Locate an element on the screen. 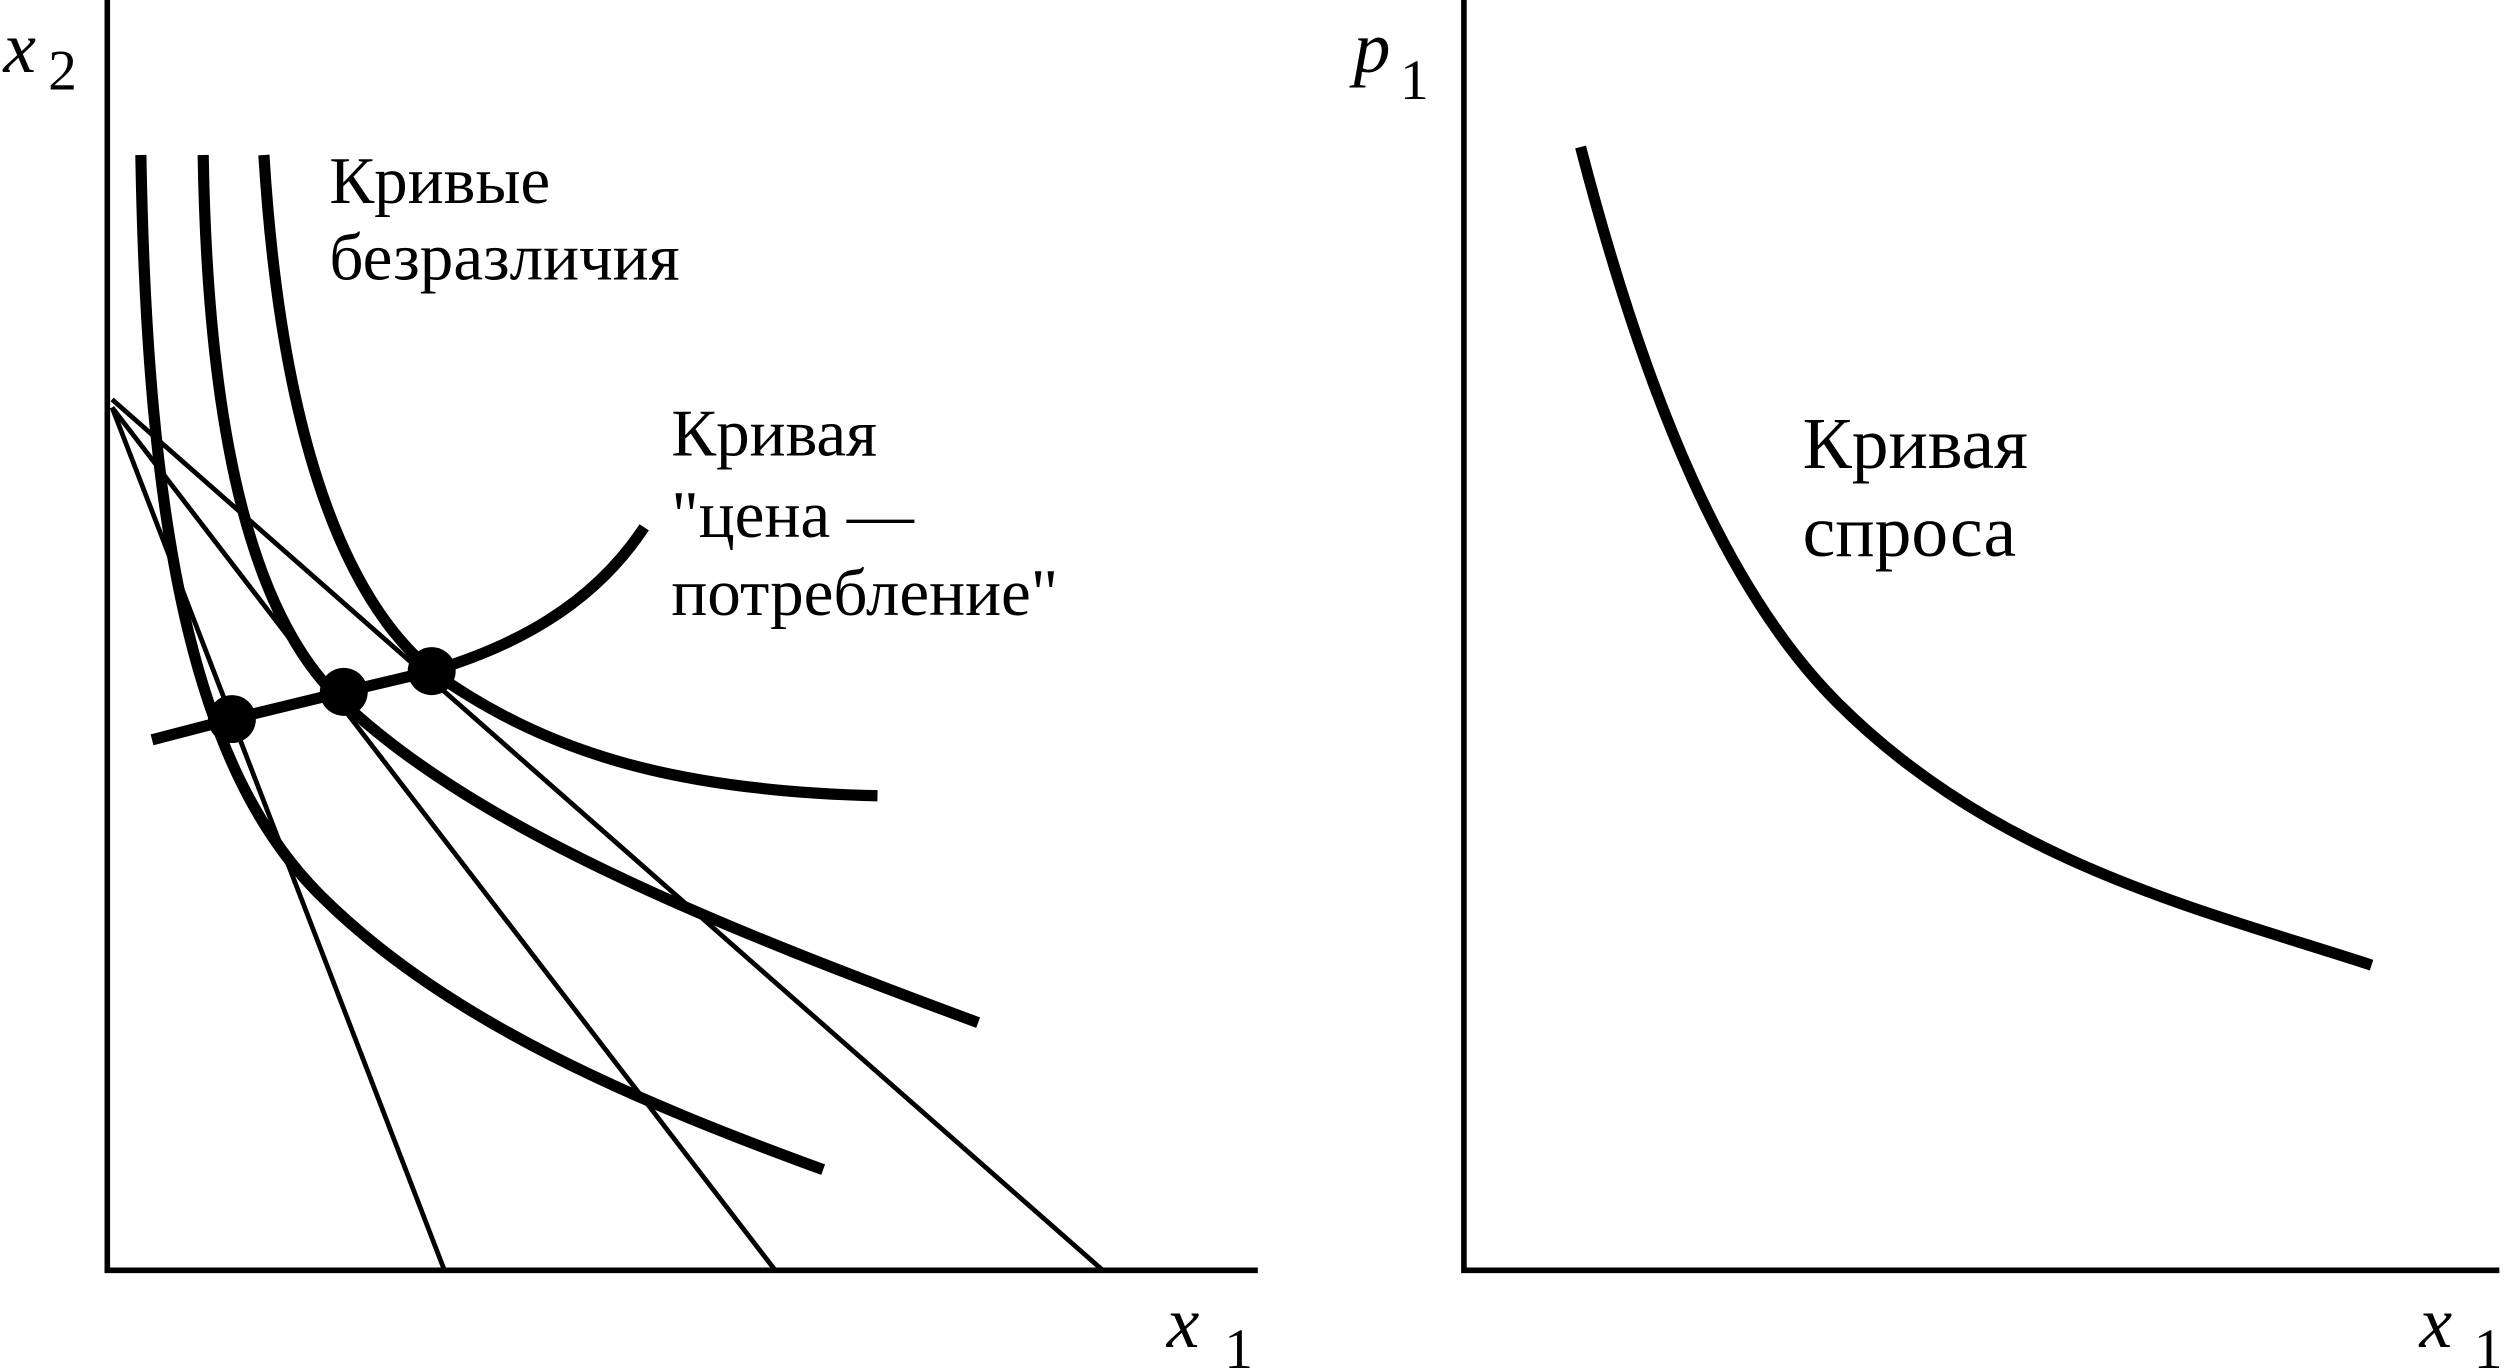  y-axis-subscript: 1 is located at coordinates (1414, 80).